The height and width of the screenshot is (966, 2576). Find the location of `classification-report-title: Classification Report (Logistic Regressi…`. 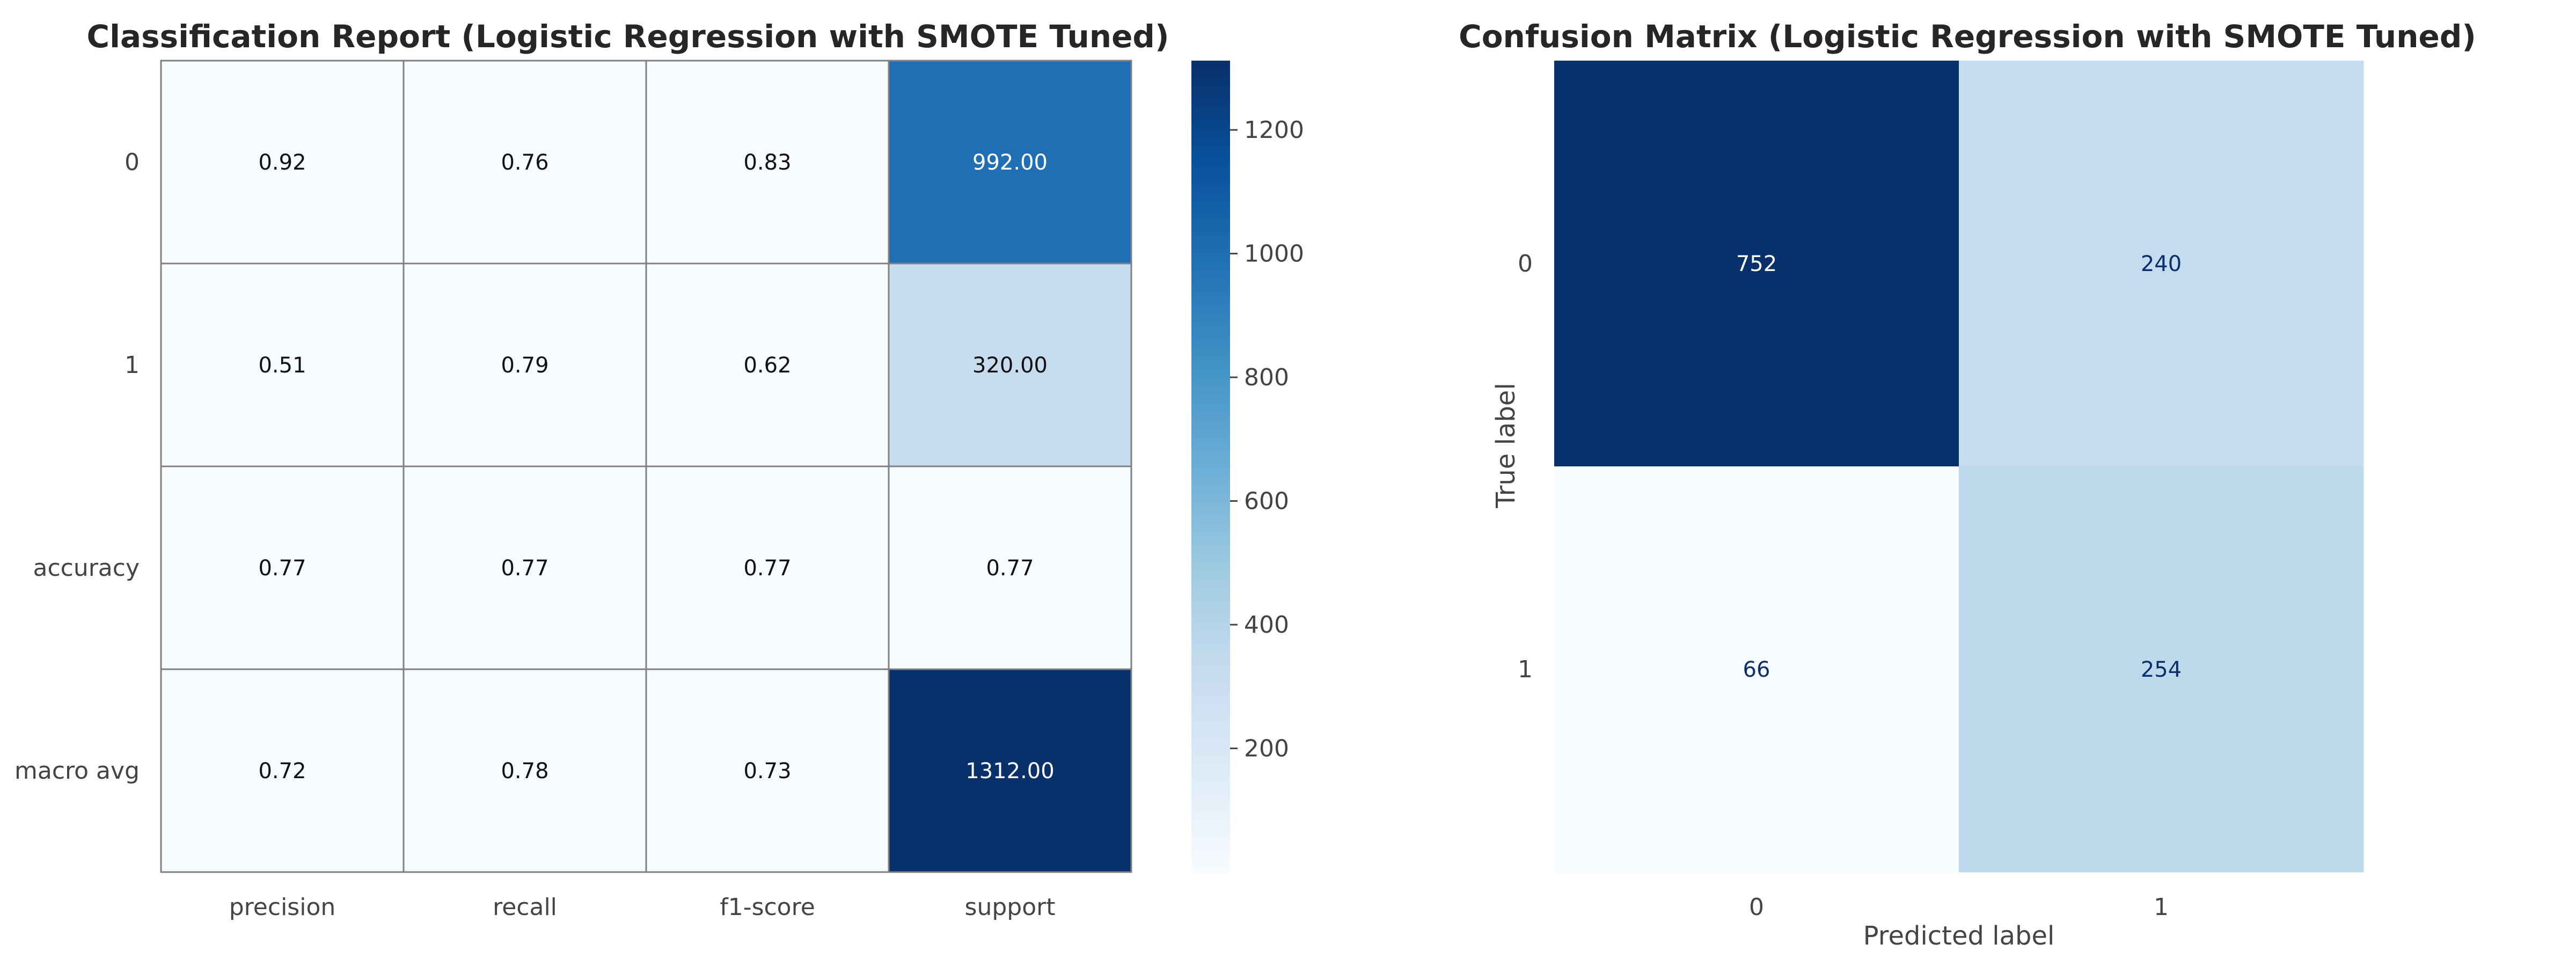

classification-report-title: Classification Report (Logistic Regressi… is located at coordinates (628, 36).